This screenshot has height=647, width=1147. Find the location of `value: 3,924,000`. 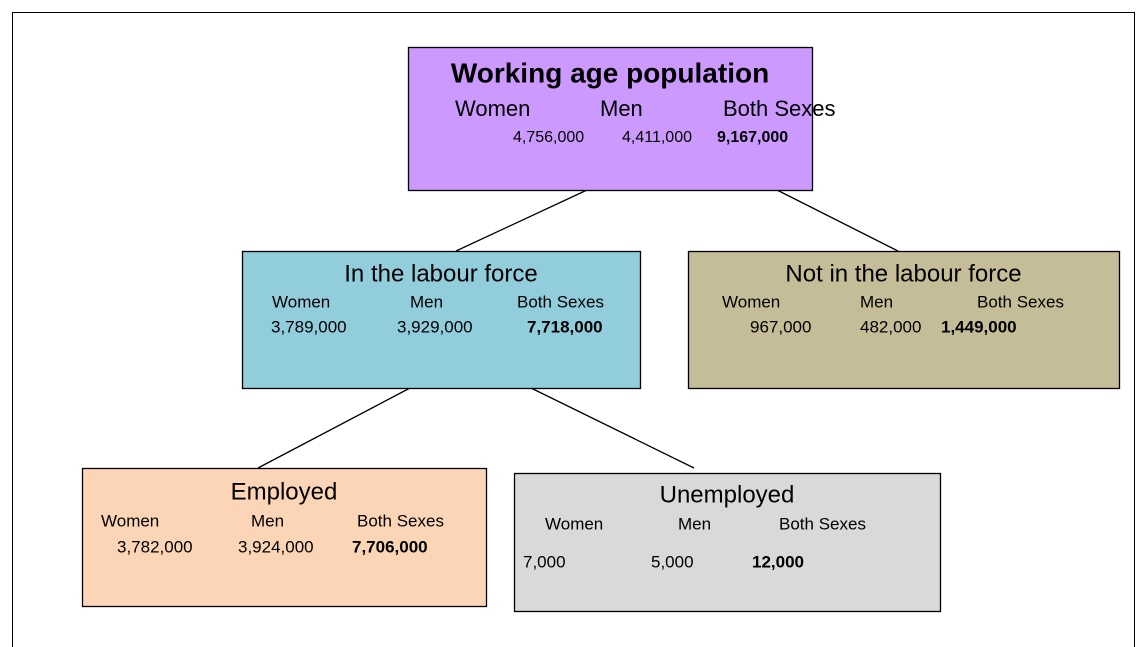

value: 3,924,000 is located at coordinates (276, 546).